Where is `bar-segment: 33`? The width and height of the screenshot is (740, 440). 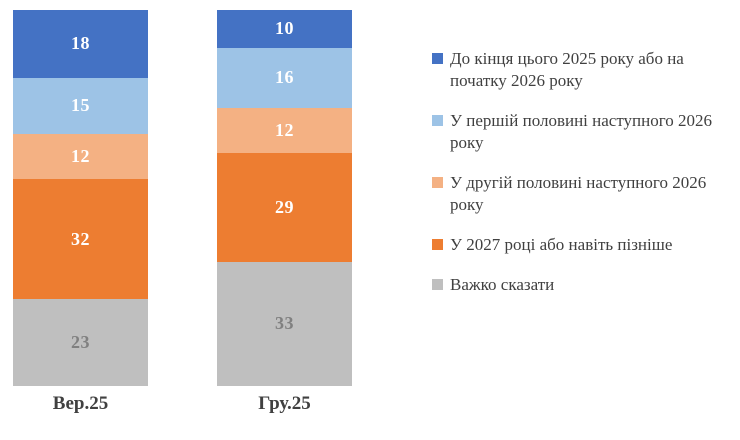 bar-segment: 33 is located at coordinates (284, 323).